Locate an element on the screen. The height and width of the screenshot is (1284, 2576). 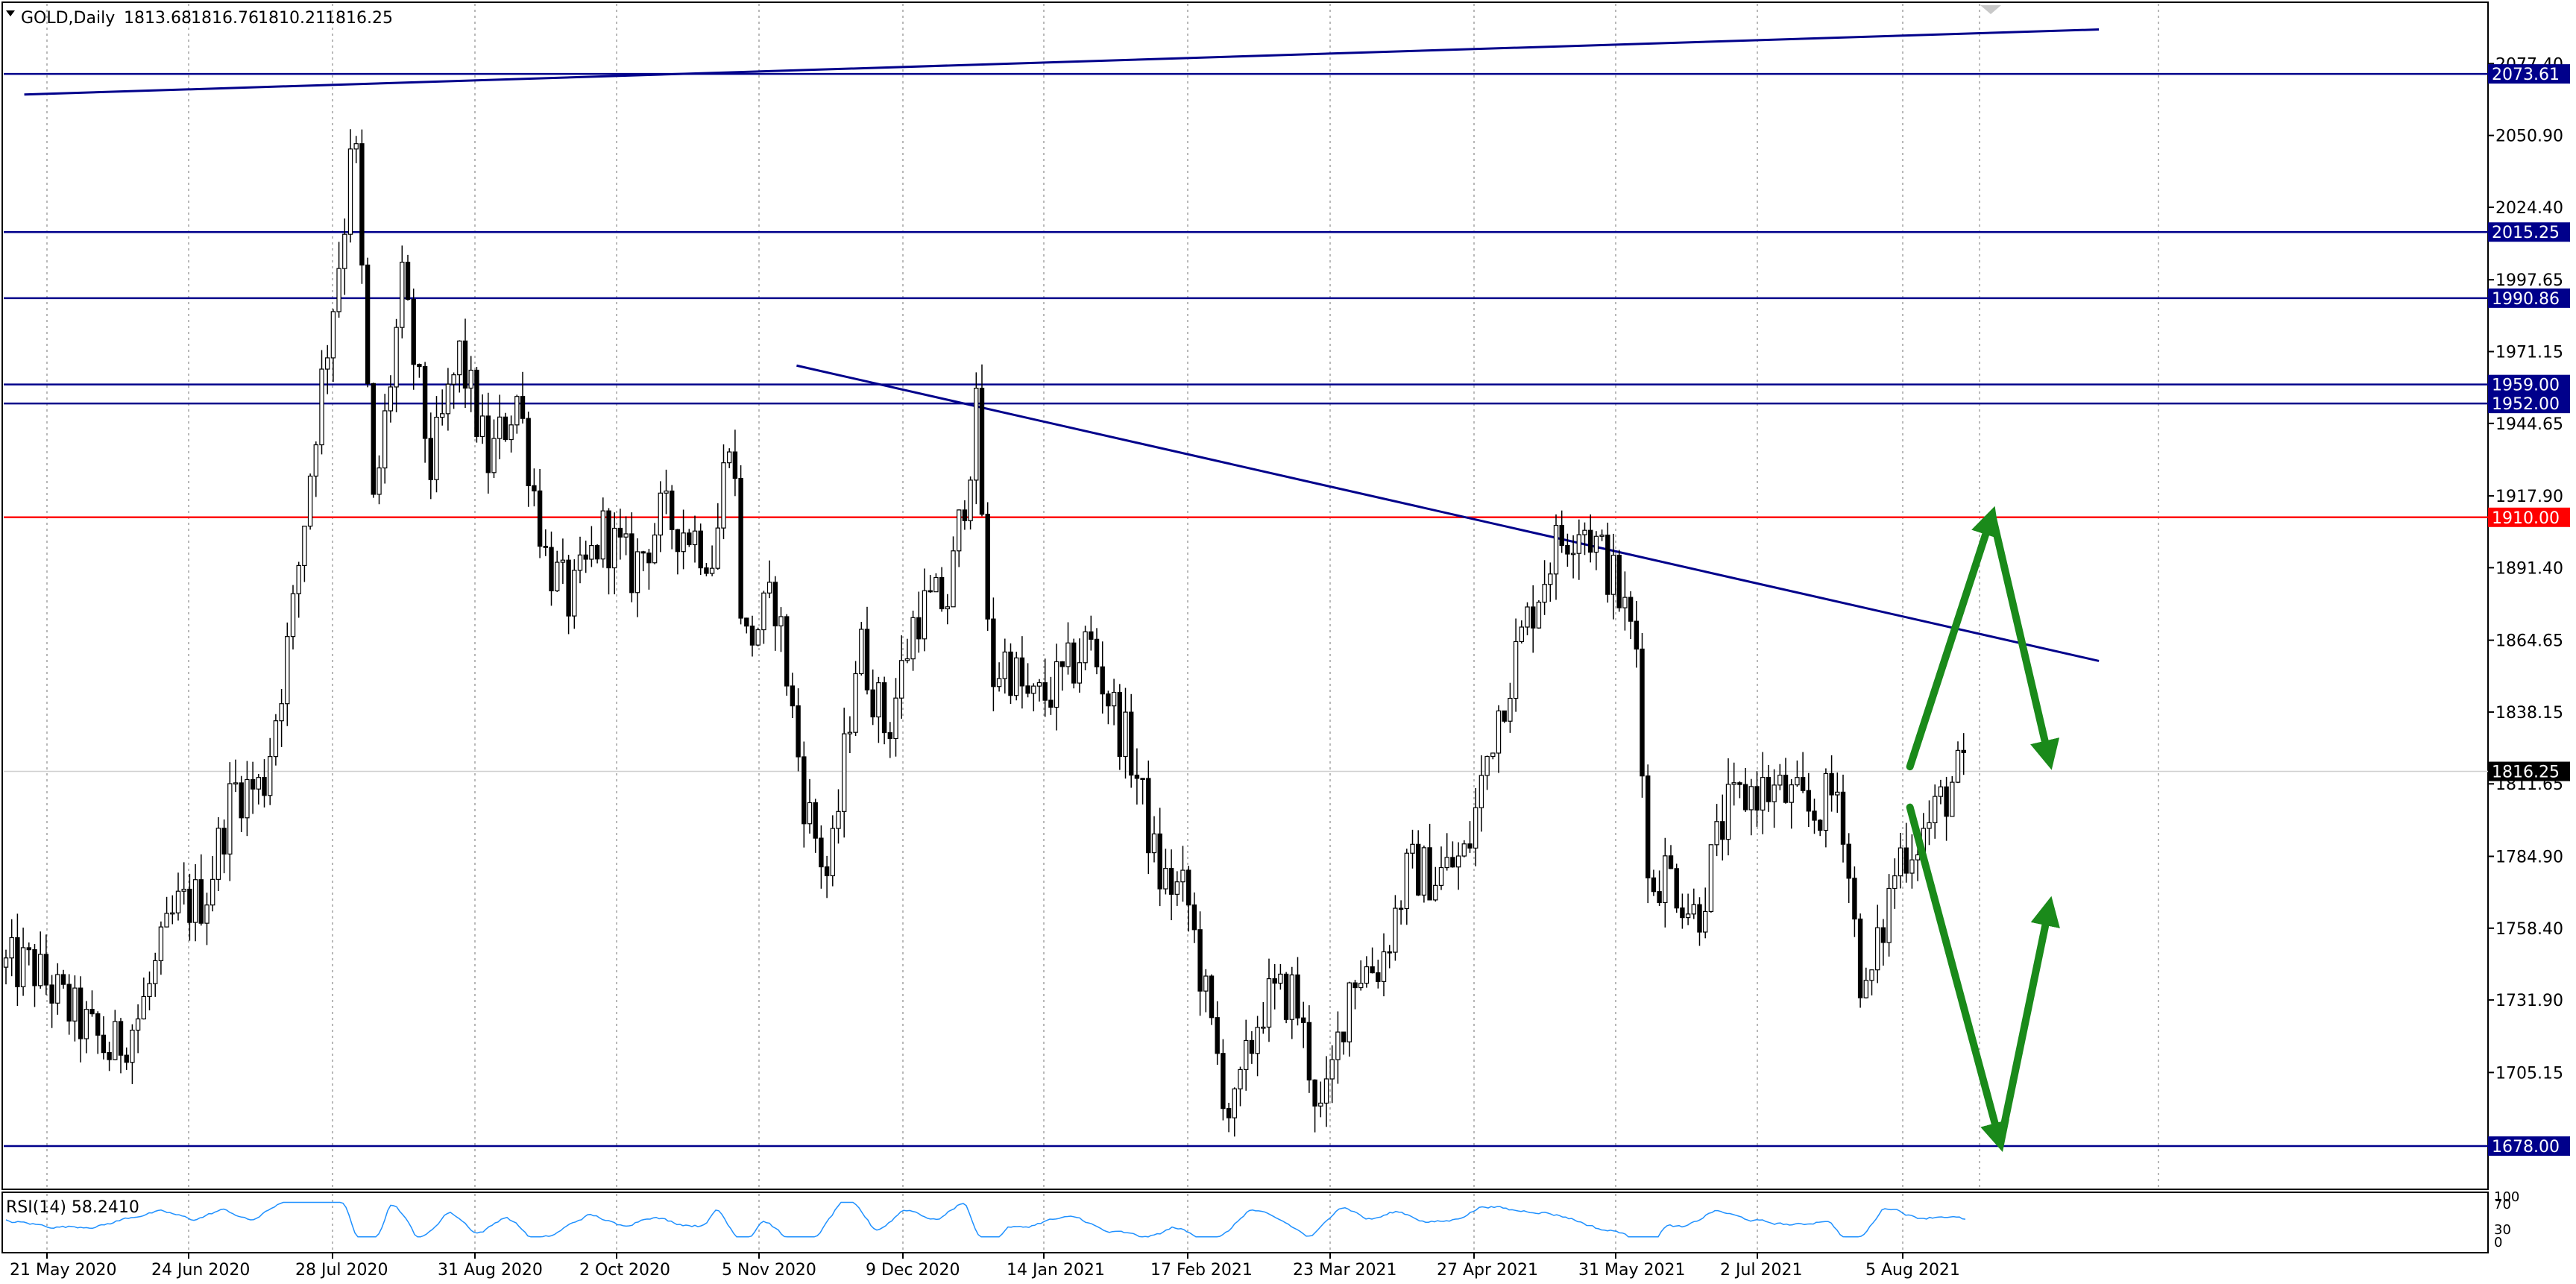
rsi-panel-frame is located at coordinates (1245, 1222).